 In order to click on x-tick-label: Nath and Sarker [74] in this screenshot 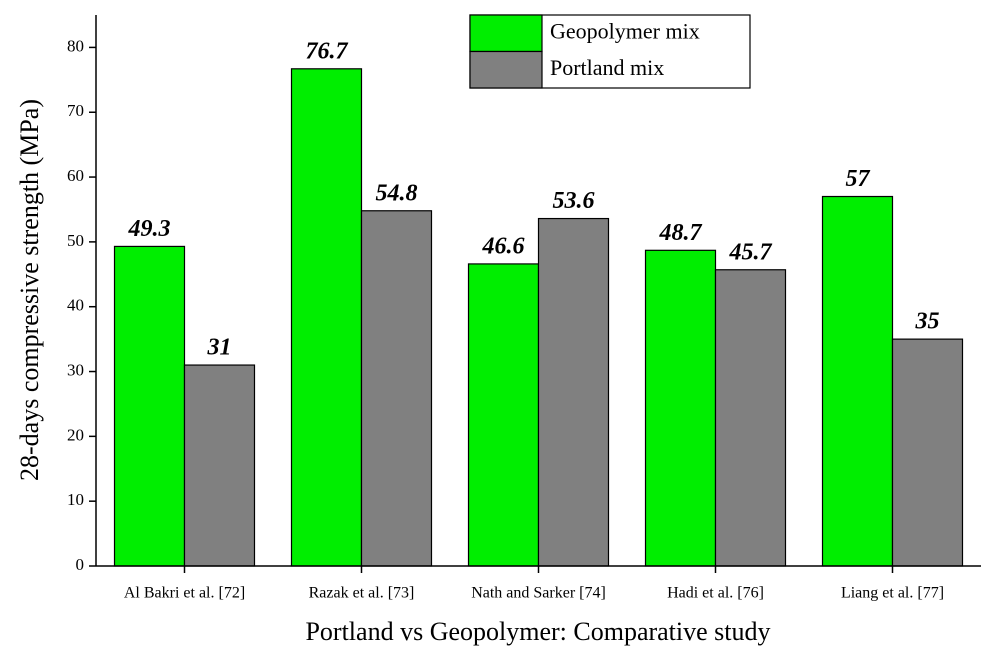, I will do `click(538, 593)`.